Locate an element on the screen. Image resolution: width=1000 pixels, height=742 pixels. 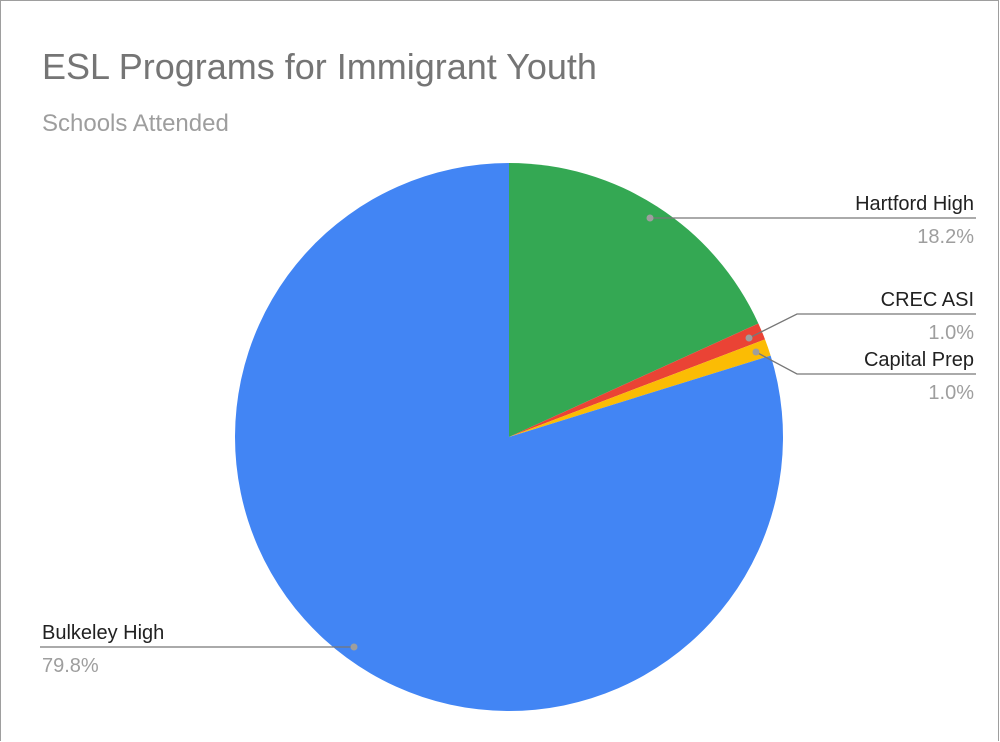
slice-label-bulkeley-high: Bulkeley High is located at coordinates (103, 633).